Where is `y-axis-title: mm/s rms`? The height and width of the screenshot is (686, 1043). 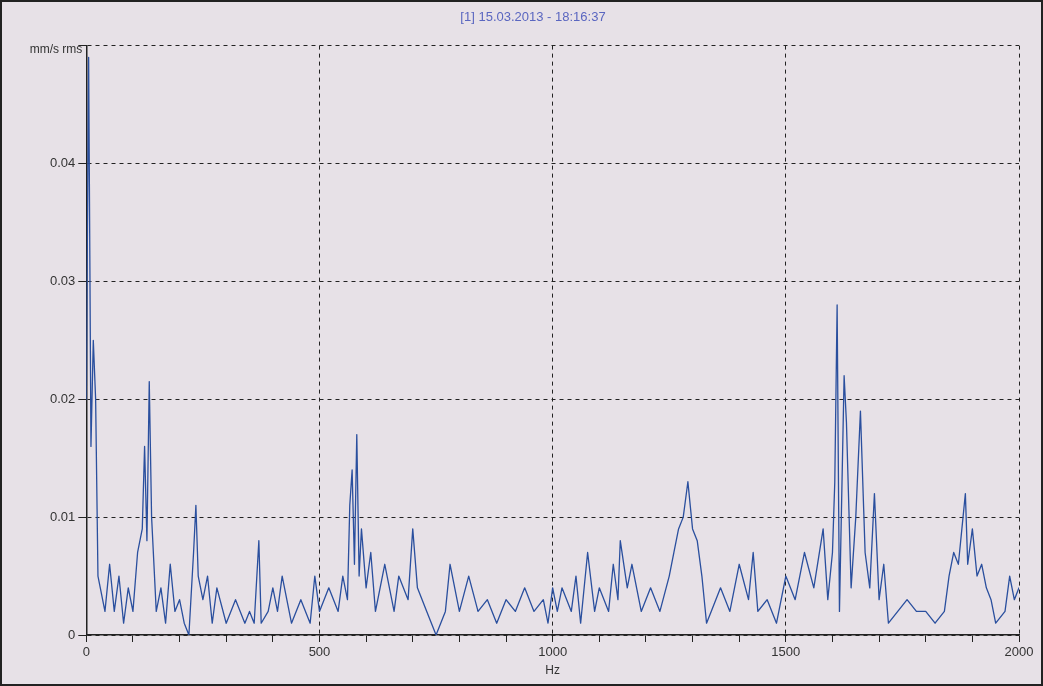
y-axis-title: mm/s rms is located at coordinates (56, 48).